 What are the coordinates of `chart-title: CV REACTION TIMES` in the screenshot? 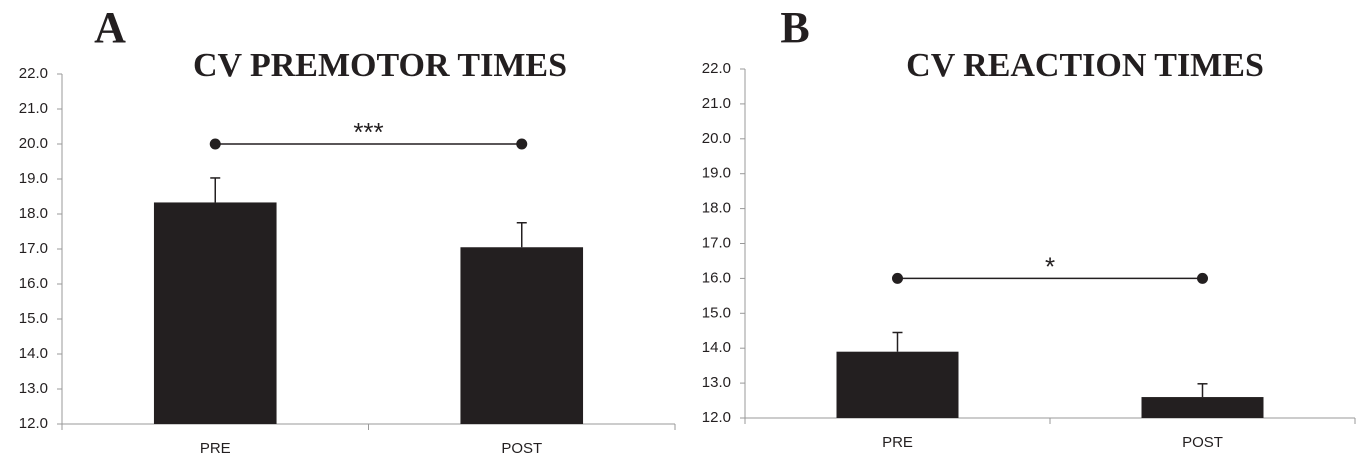 It's located at (1085, 65).